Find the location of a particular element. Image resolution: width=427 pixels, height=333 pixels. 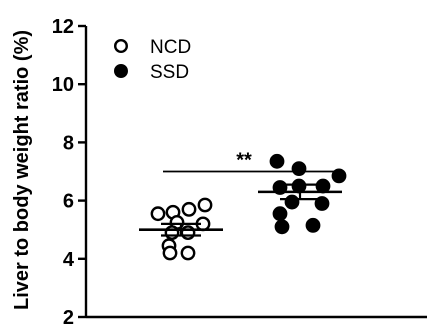

legend-label: NCD is located at coordinates (170, 47).